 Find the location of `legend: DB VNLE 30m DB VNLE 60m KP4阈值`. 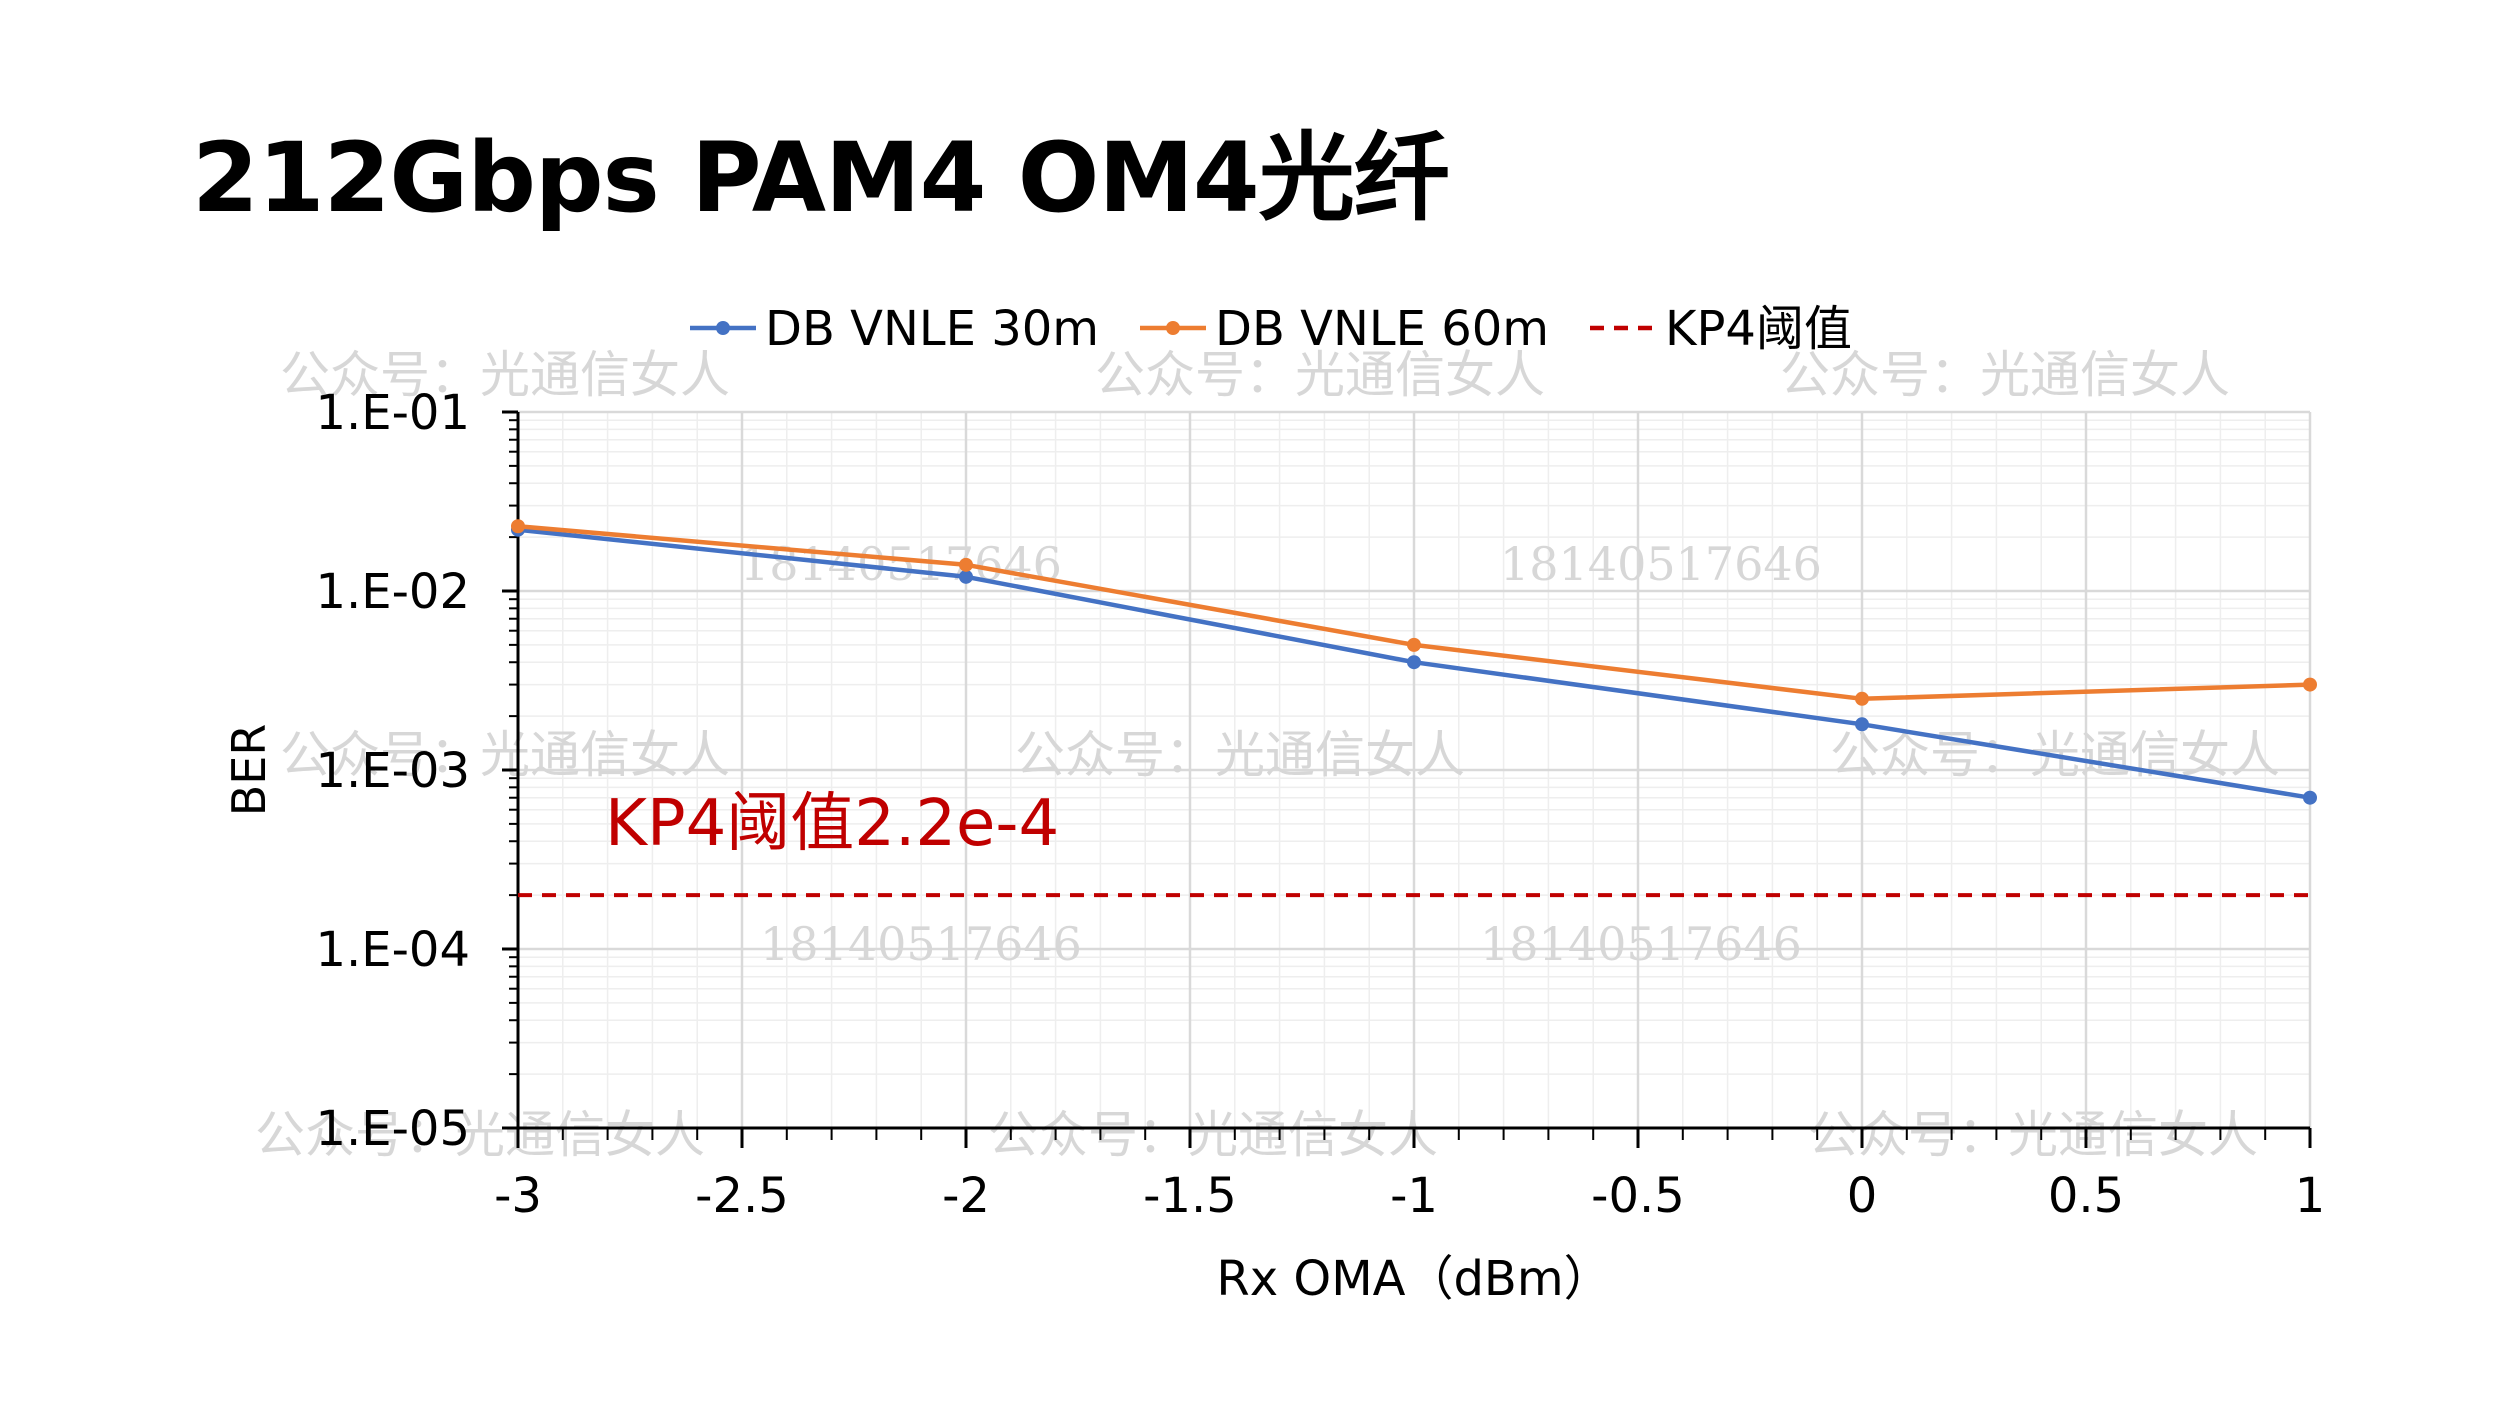

legend: DB VNLE 30m DB VNLE 60m KP4阈值 is located at coordinates (1271, 329).